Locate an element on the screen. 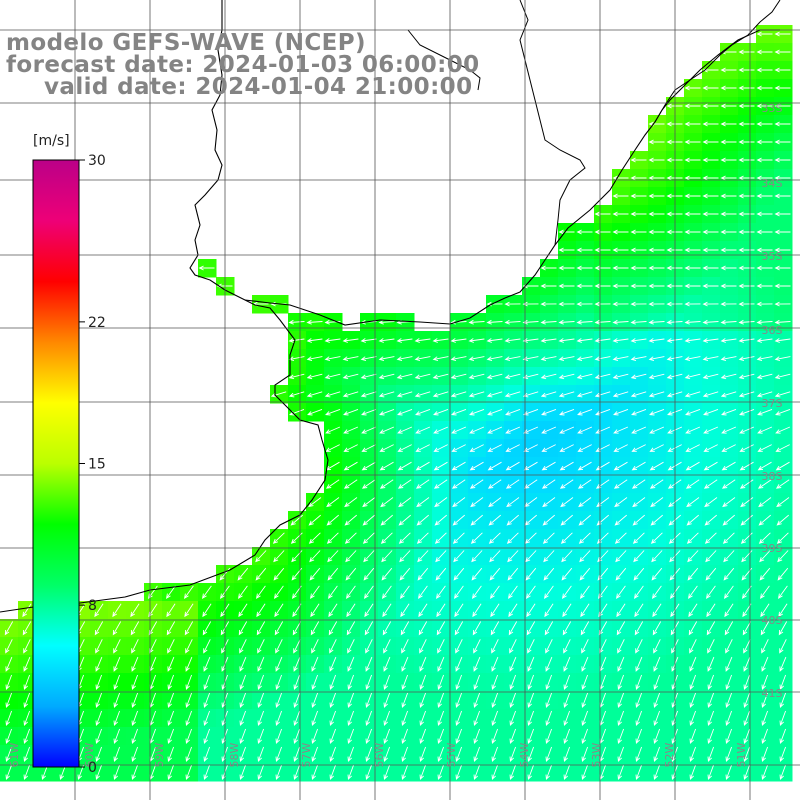 This screenshot has width=800, height=800. longitude-label: 57W is located at coordinates (306, 754).